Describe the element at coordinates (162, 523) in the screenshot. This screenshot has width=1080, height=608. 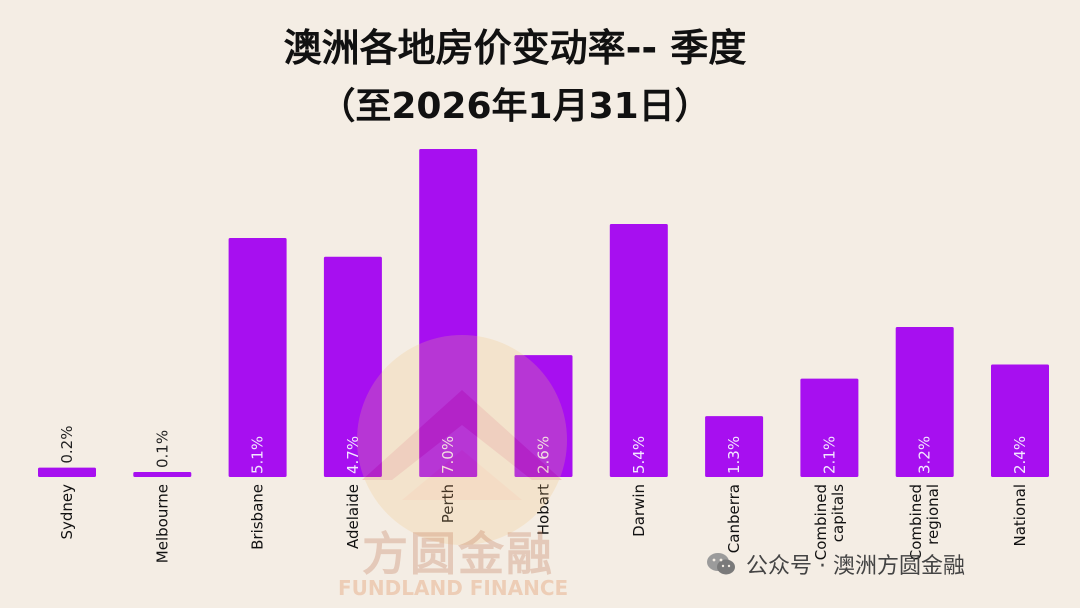
I see `category-label: Melbourne` at that location.